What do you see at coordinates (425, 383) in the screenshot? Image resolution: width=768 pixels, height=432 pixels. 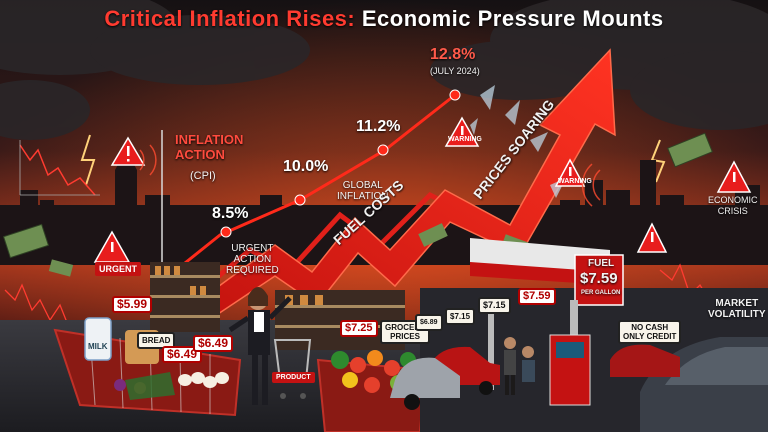 I see `car-silver-left` at bounding box center [425, 383].